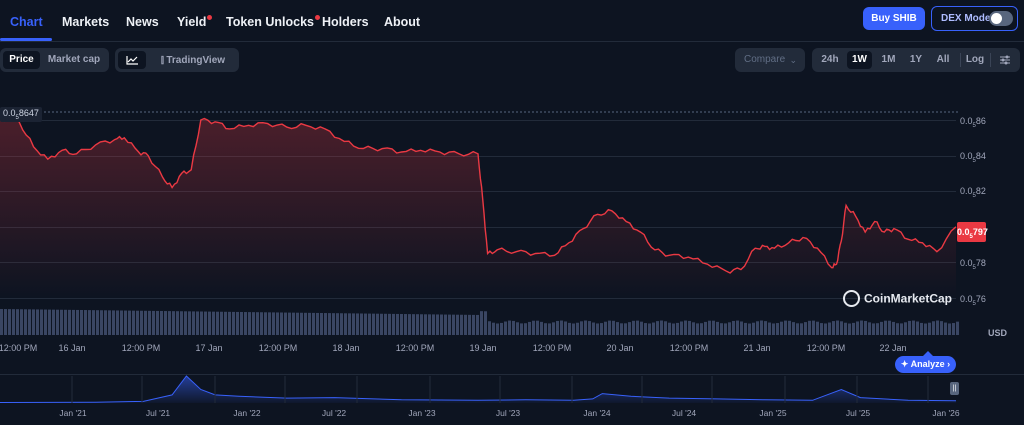 The height and width of the screenshot is (425, 1024). Describe the element at coordinates (894, 18) in the screenshot. I see `buy-button: Buy SHIB` at that location.